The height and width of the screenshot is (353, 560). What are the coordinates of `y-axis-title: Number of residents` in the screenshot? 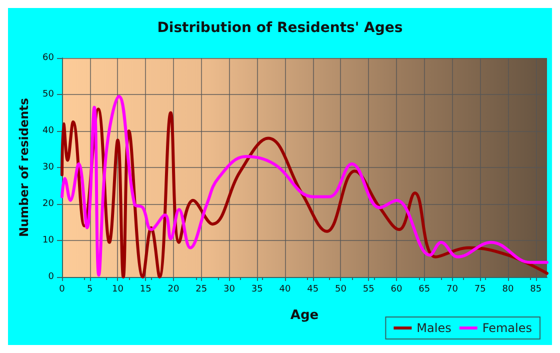 It's located at (24, 168).